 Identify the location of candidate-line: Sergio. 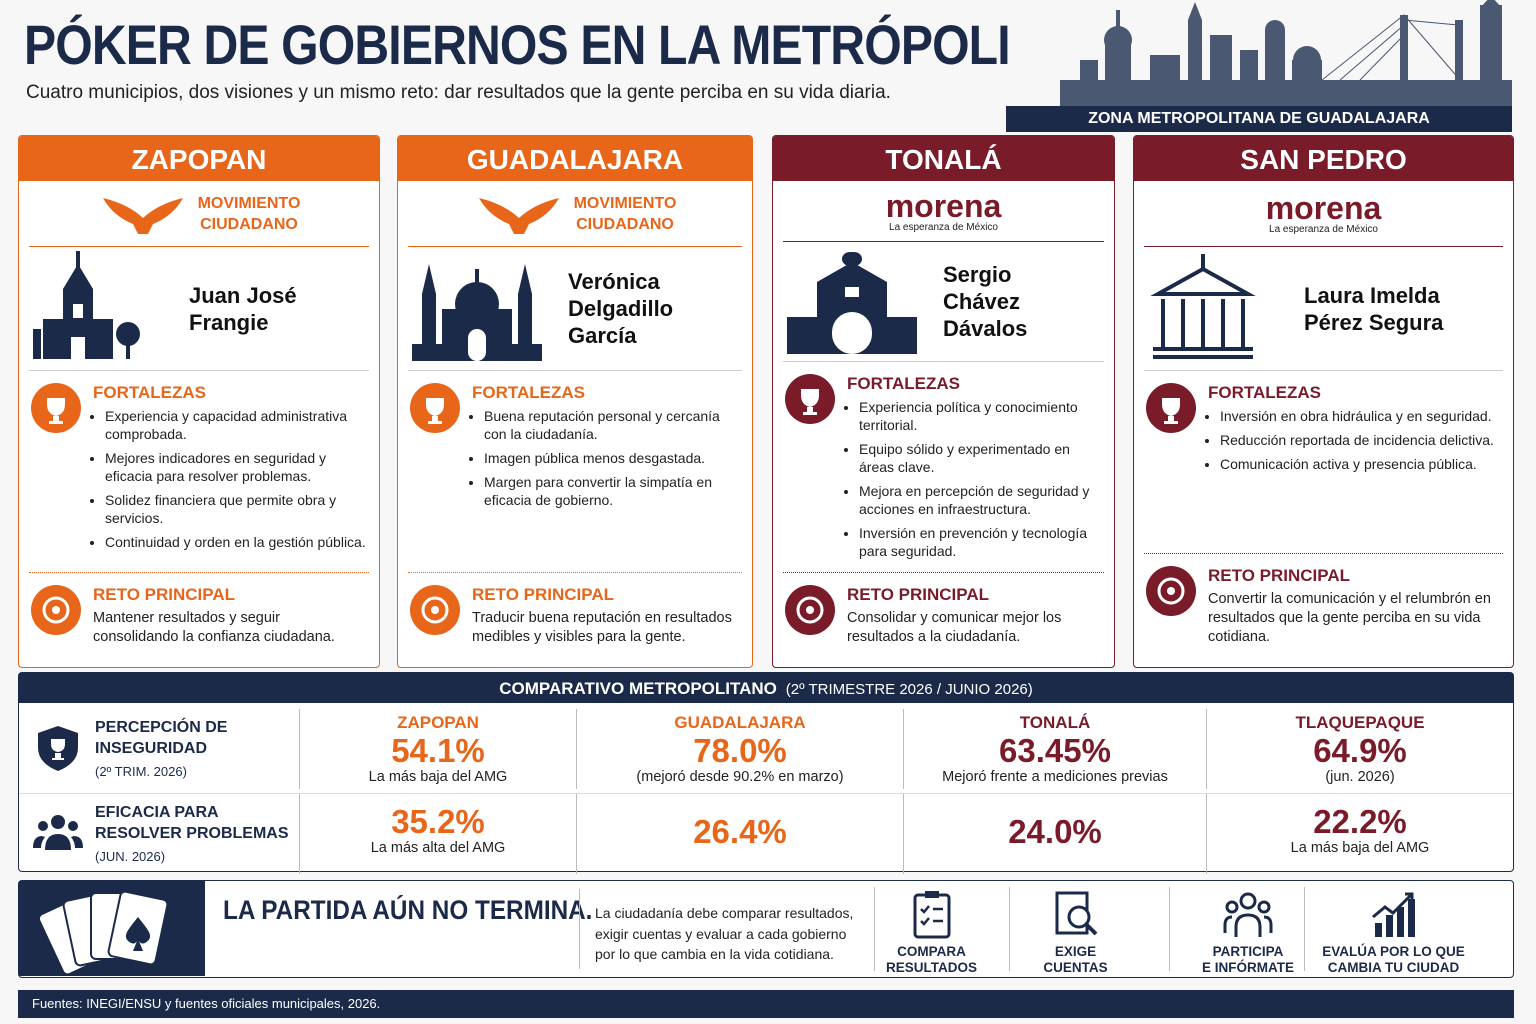
(977, 274).